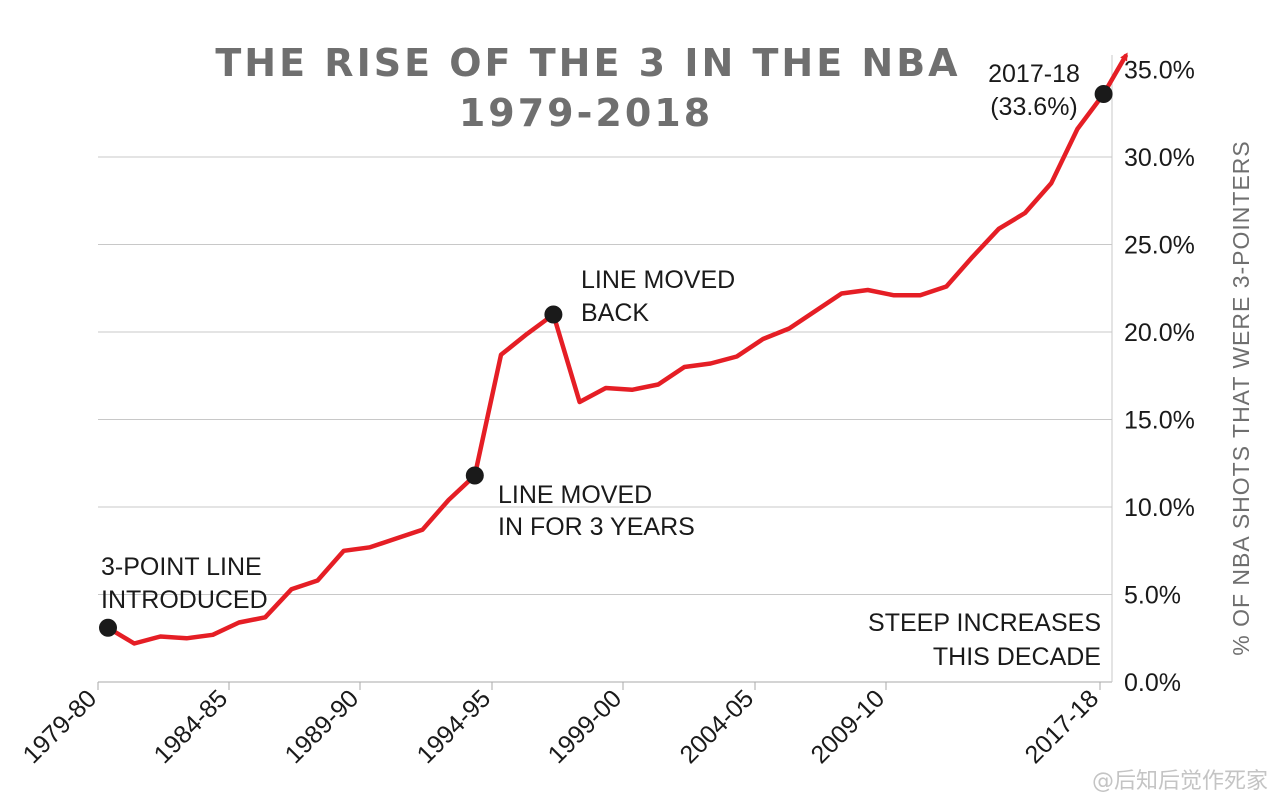 This screenshot has width=1282, height=808. Describe the element at coordinates (1180, 781) in the screenshot. I see `watermark: @后知后觉作死家` at that location.